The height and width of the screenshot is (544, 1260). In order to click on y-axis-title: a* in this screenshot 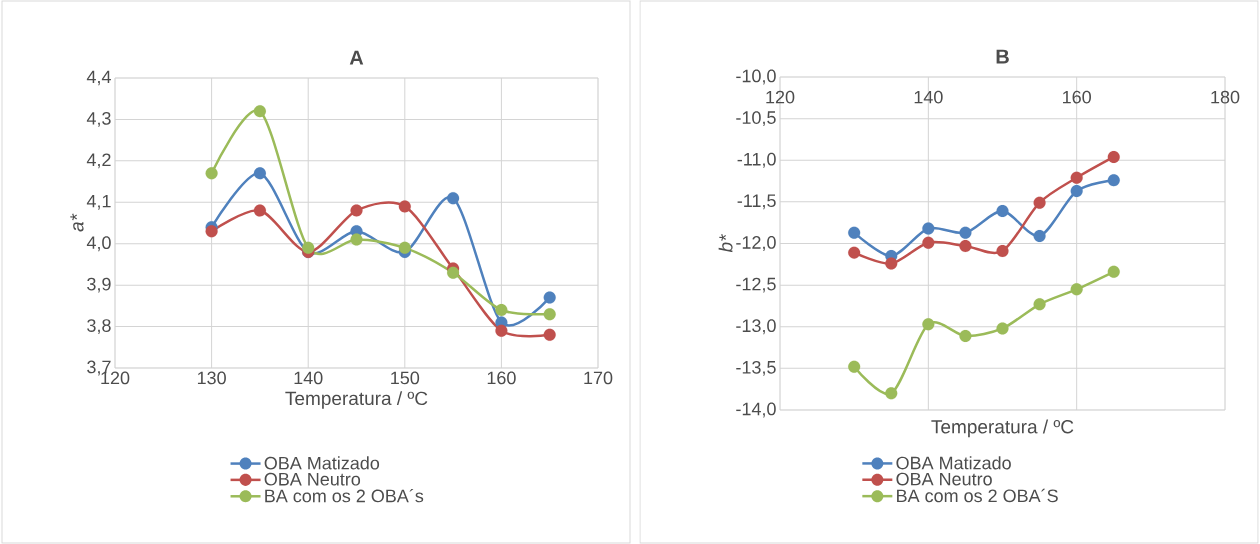, I will do `click(77, 222)`.